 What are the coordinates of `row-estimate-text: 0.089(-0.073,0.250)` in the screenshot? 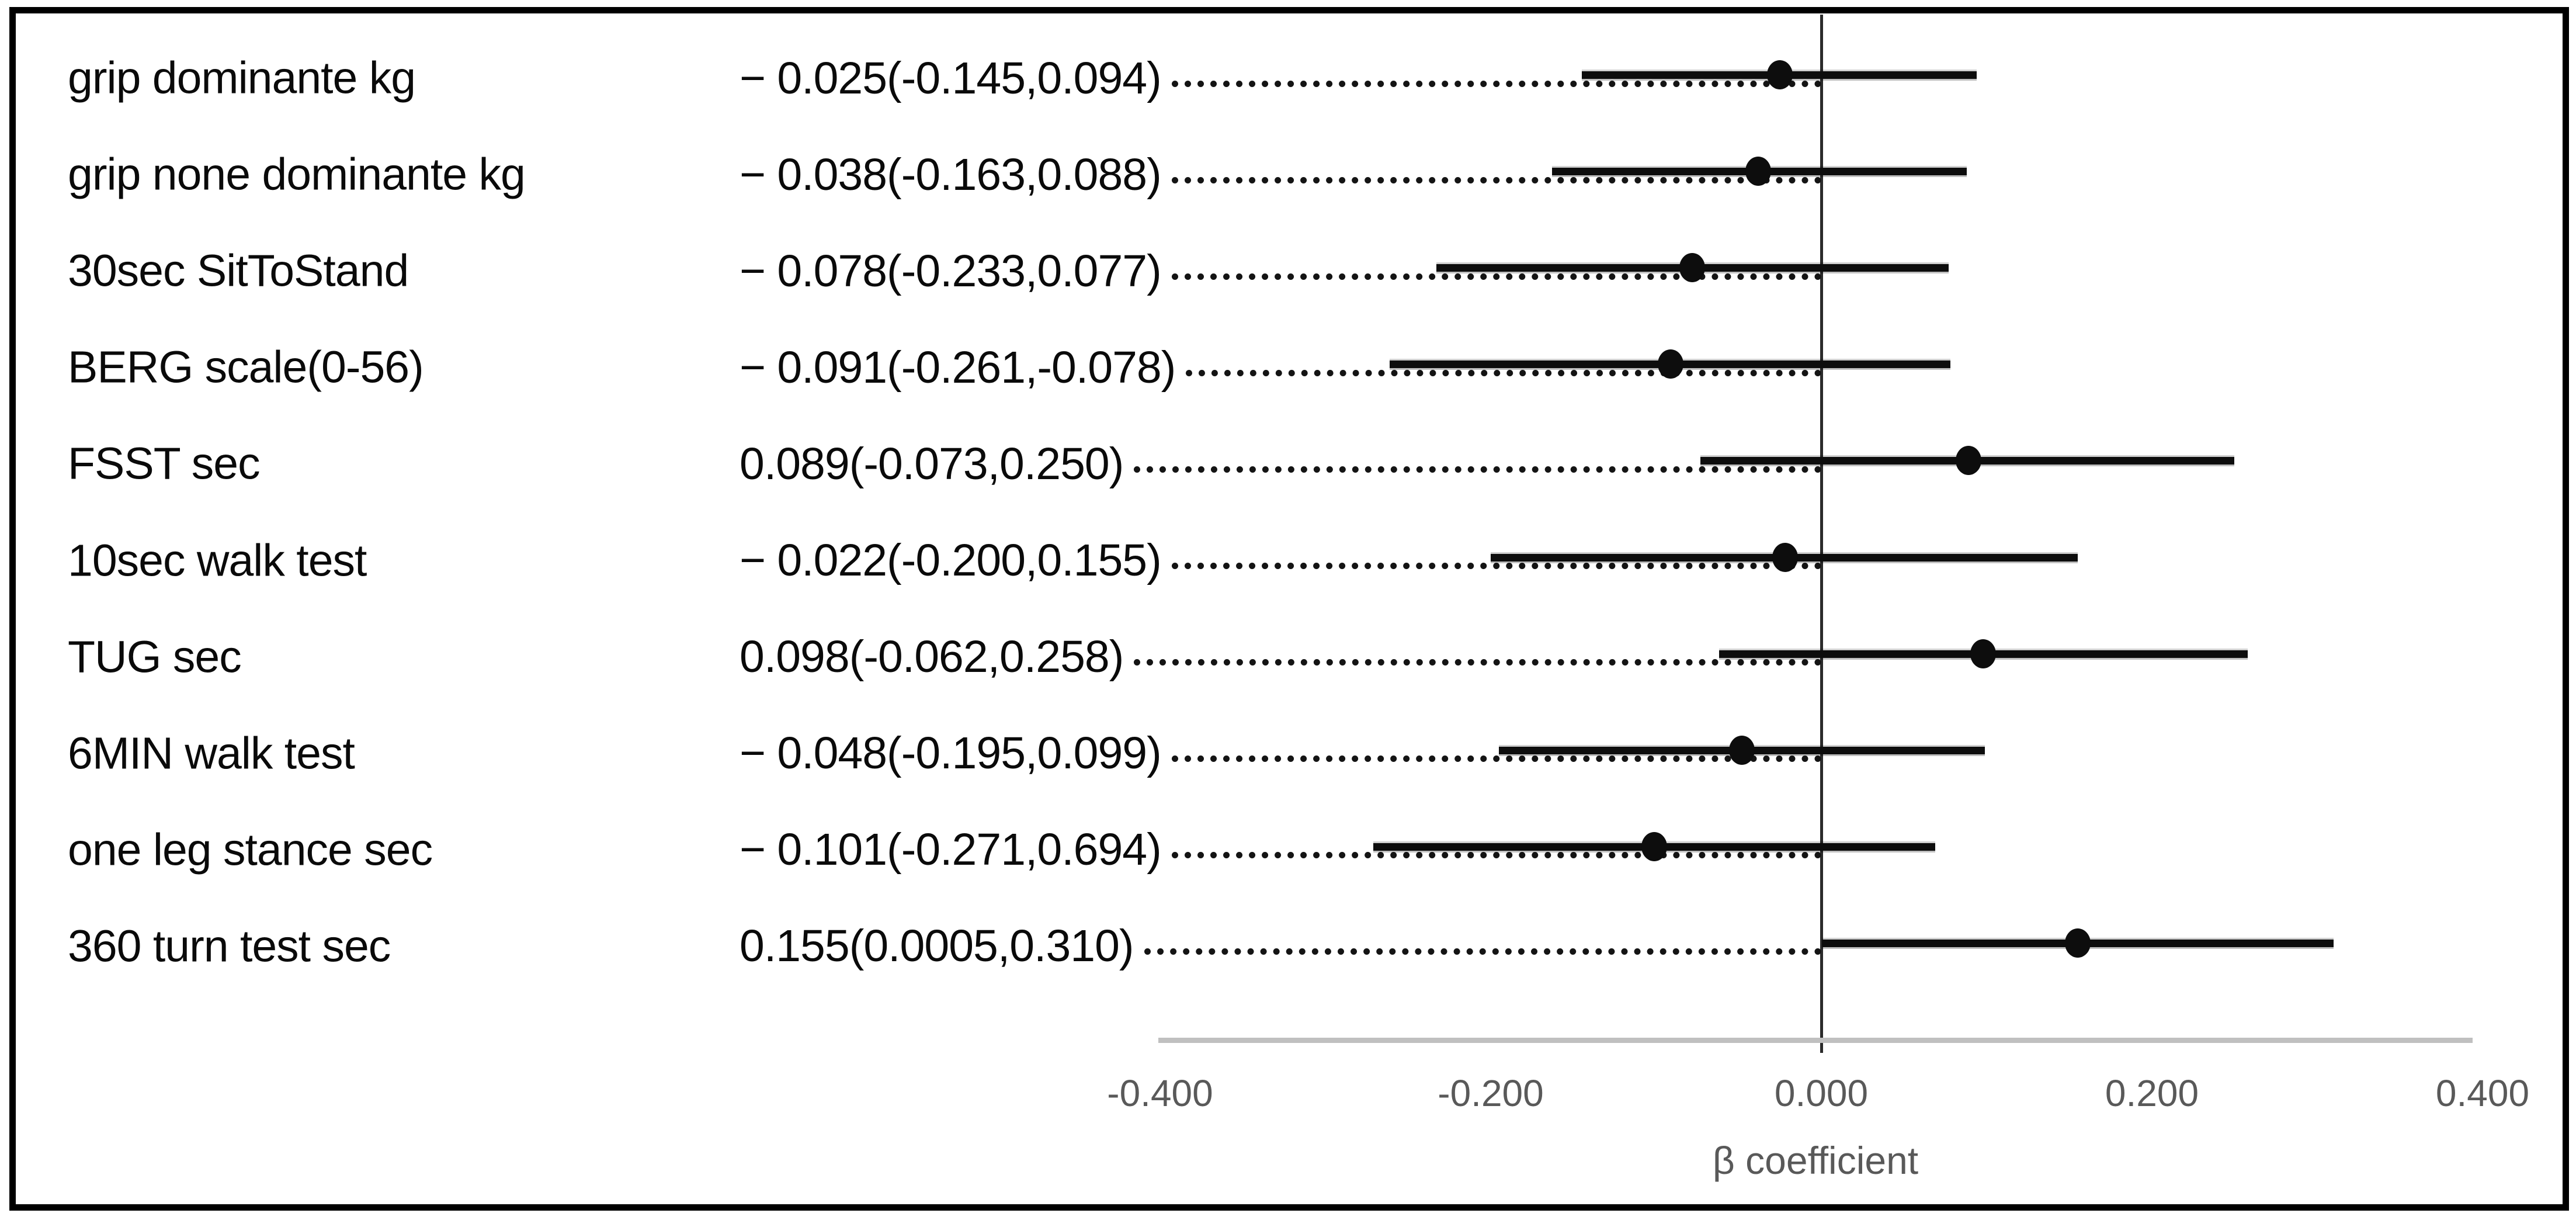 It's located at (932, 464).